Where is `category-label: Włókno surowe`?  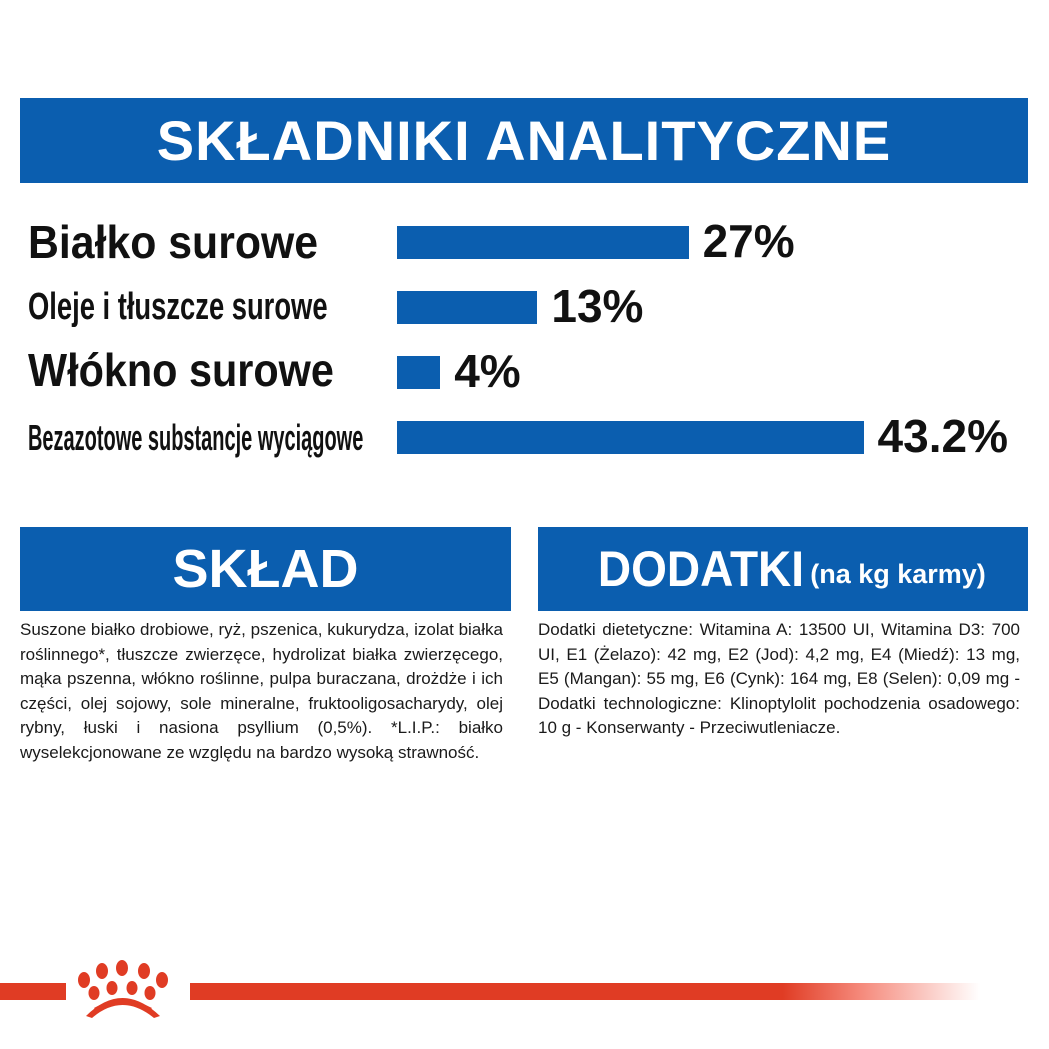
category-label: Włókno surowe is located at coordinates (181, 370).